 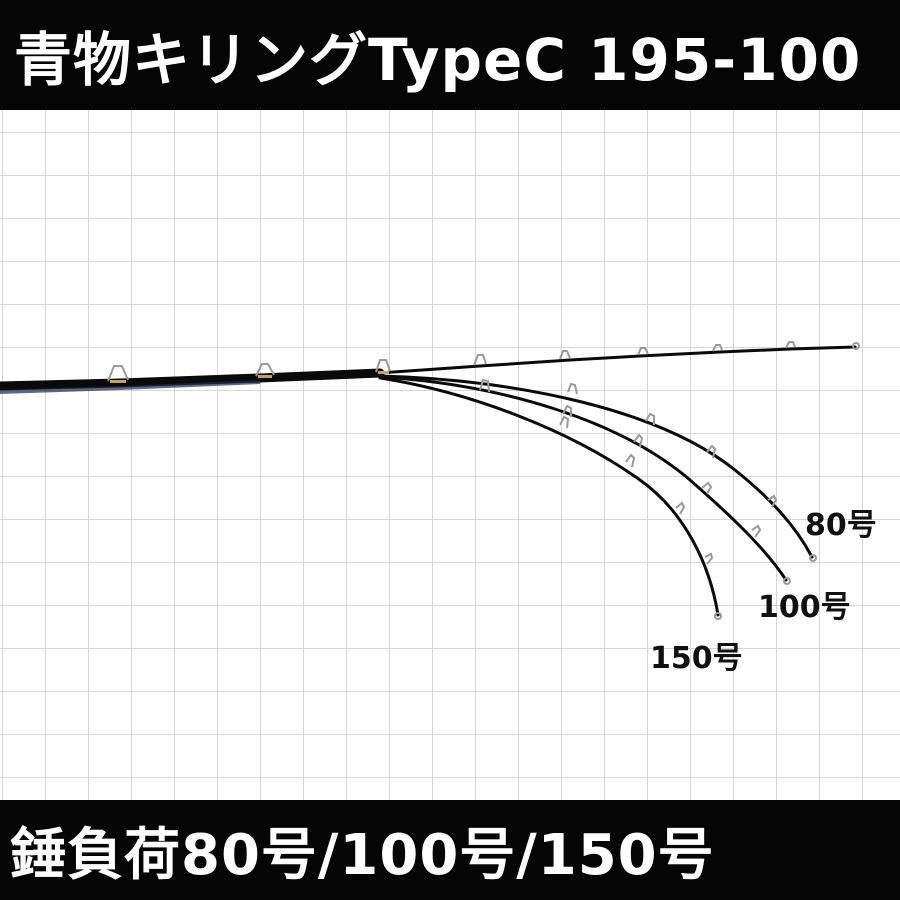 What do you see at coordinates (841, 525) in the screenshot?
I see `label-80: 80号` at bounding box center [841, 525].